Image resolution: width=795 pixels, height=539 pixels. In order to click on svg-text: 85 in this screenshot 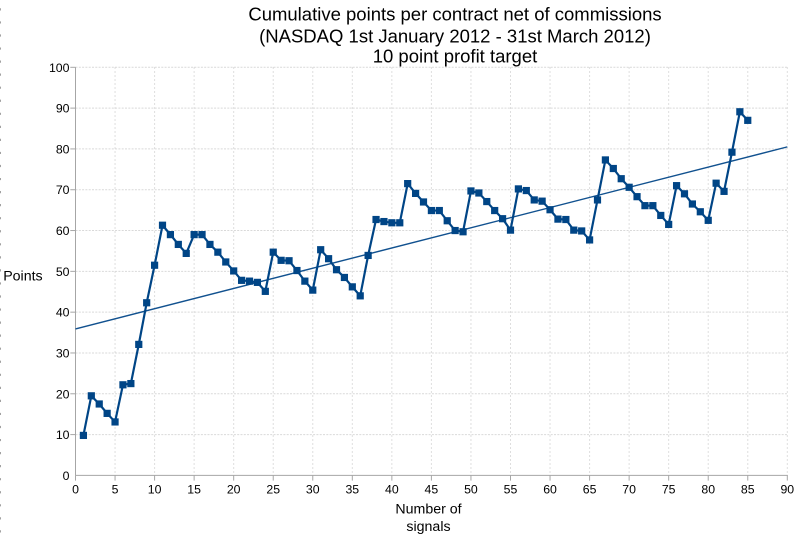, I will do `click(748, 489)`.